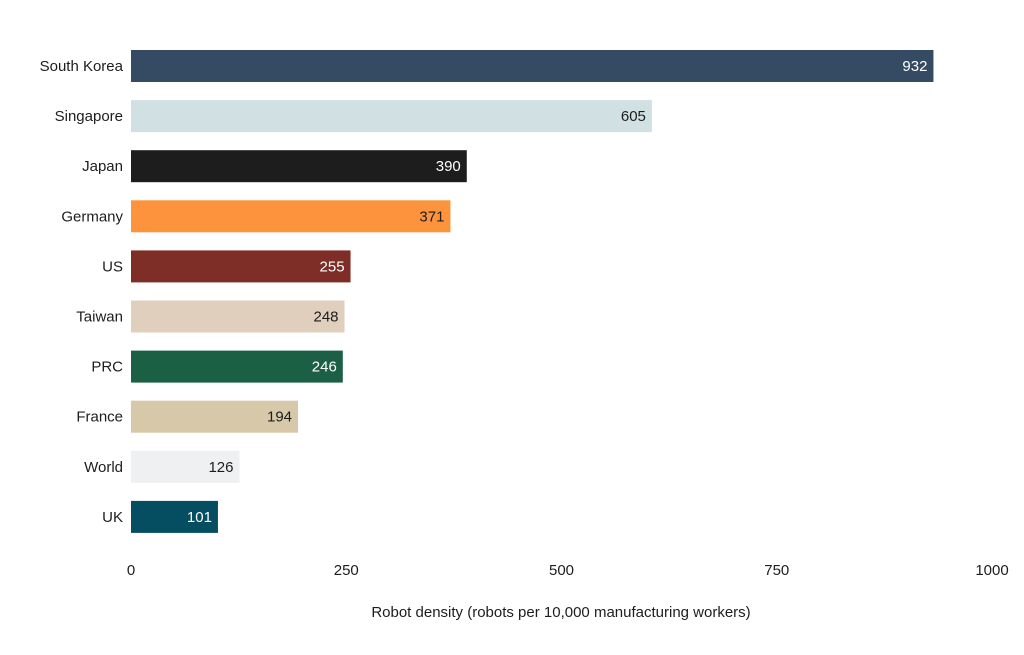  What do you see at coordinates (633, 116) in the screenshot?
I see `value-label-singapore: 605` at bounding box center [633, 116].